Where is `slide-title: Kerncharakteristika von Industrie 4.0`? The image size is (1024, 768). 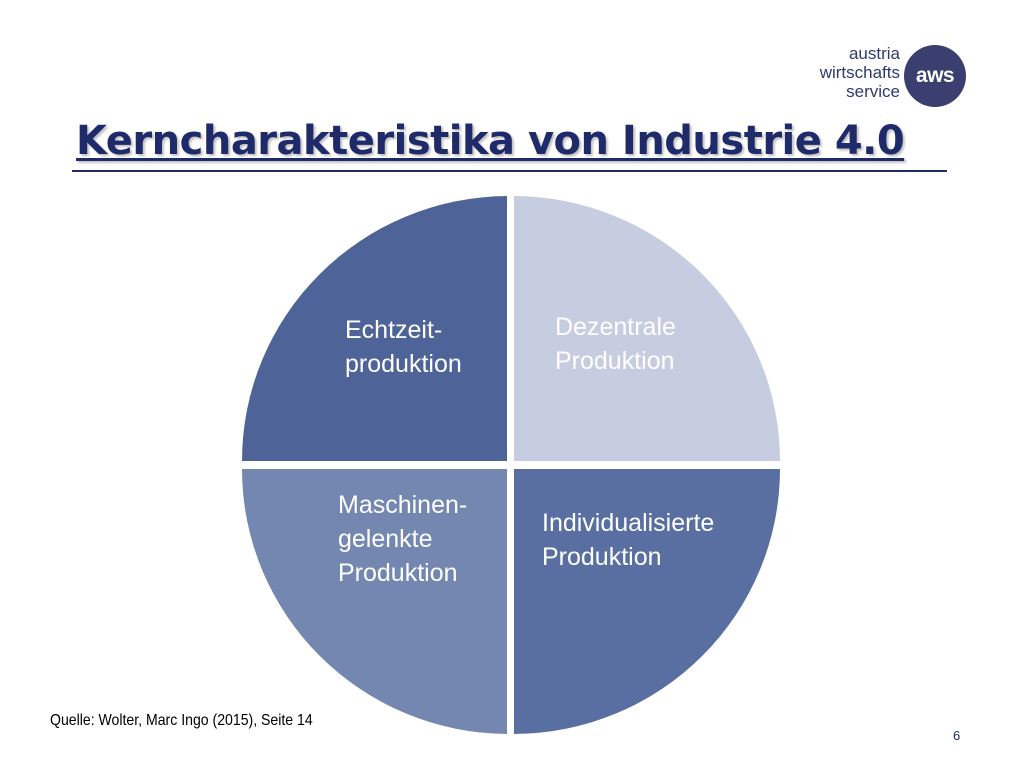 slide-title: Kerncharakteristika von Industrie 4.0 is located at coordinates (490, 141).